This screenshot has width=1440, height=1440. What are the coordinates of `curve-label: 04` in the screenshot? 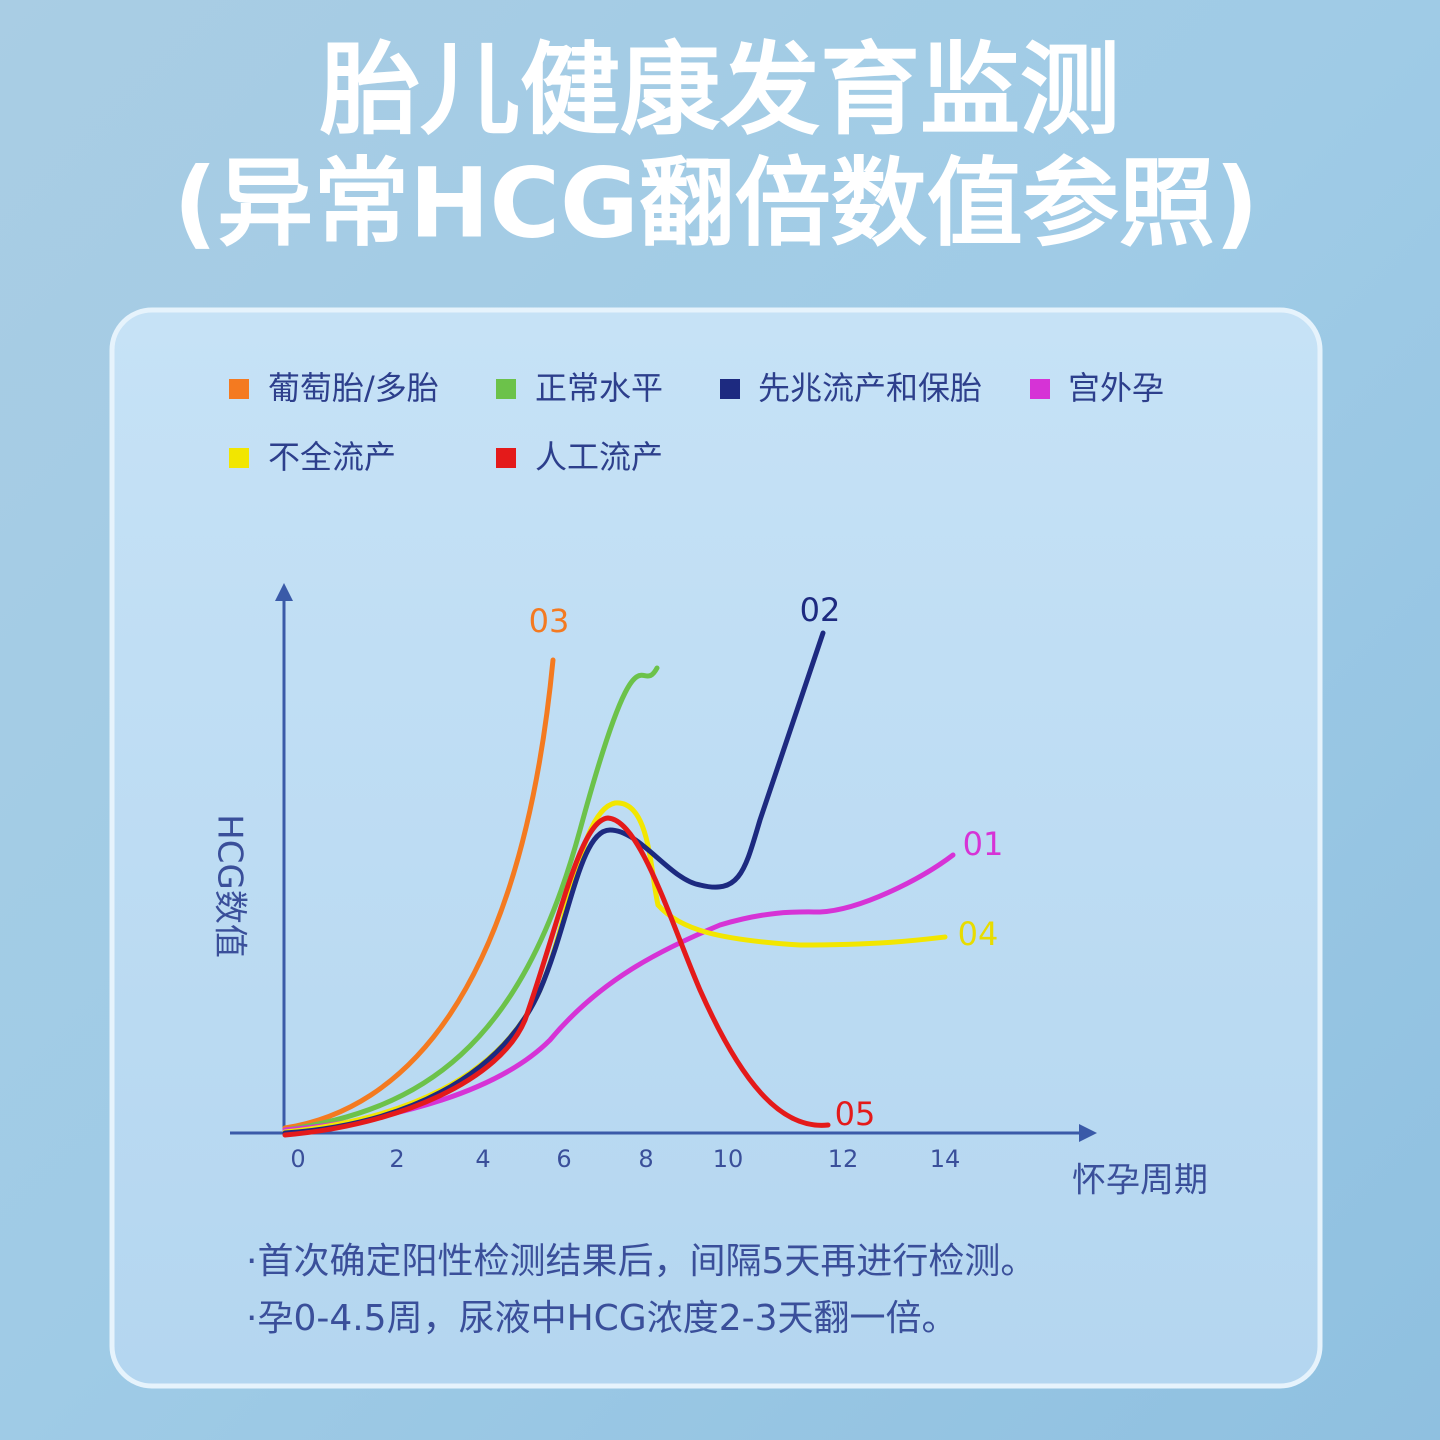 It's located at (978, 934).